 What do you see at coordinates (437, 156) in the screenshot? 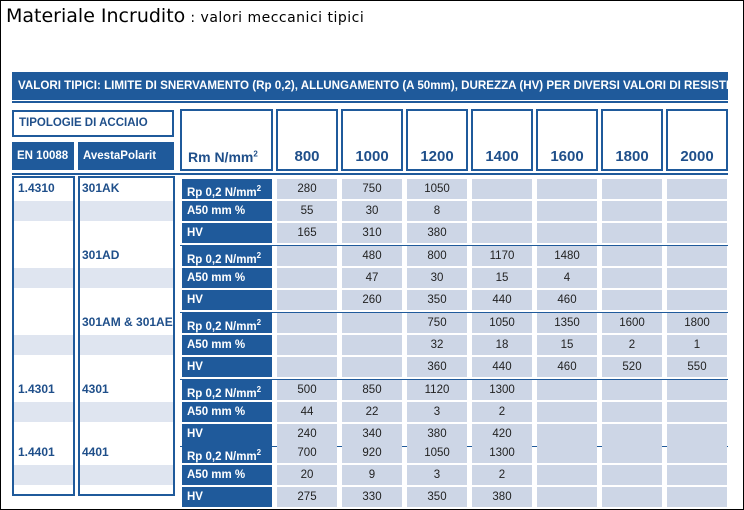
I see `strength-header-value: 1200` at bounding box center [437, 156].